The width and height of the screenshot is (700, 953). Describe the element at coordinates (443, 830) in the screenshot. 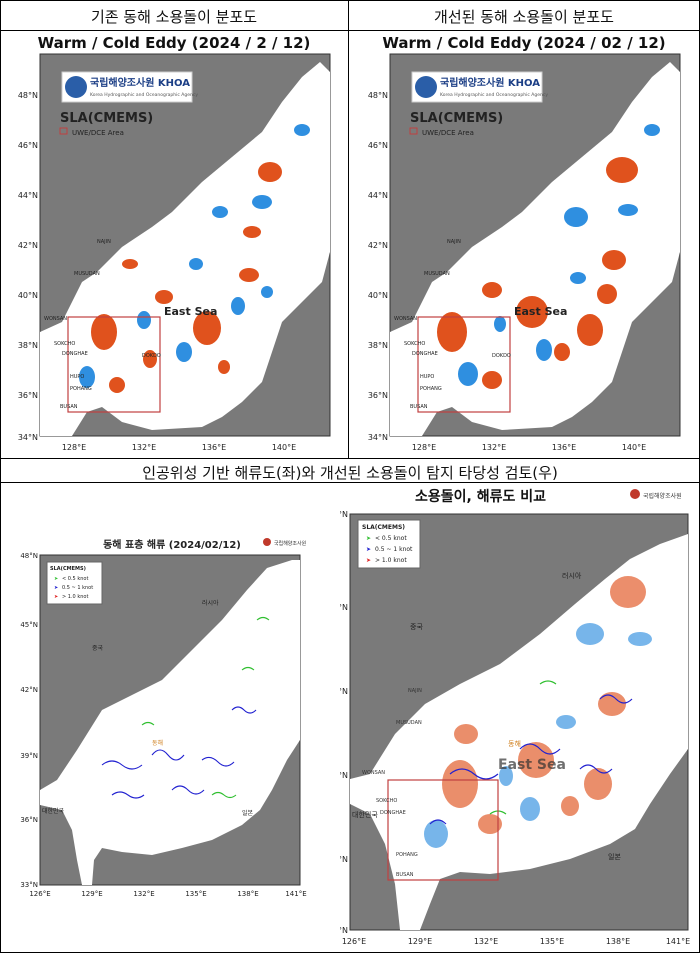

I see `uwe-dce-box` at that location.